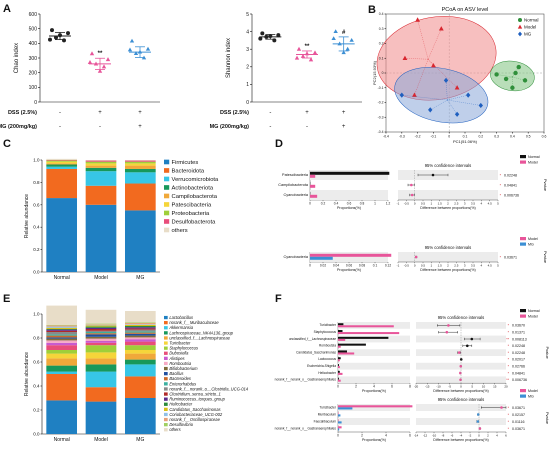 Image resolution: width=550 pixels, height=467 pixels. I want to click on right-tick-label: -5, so click(449, 387).